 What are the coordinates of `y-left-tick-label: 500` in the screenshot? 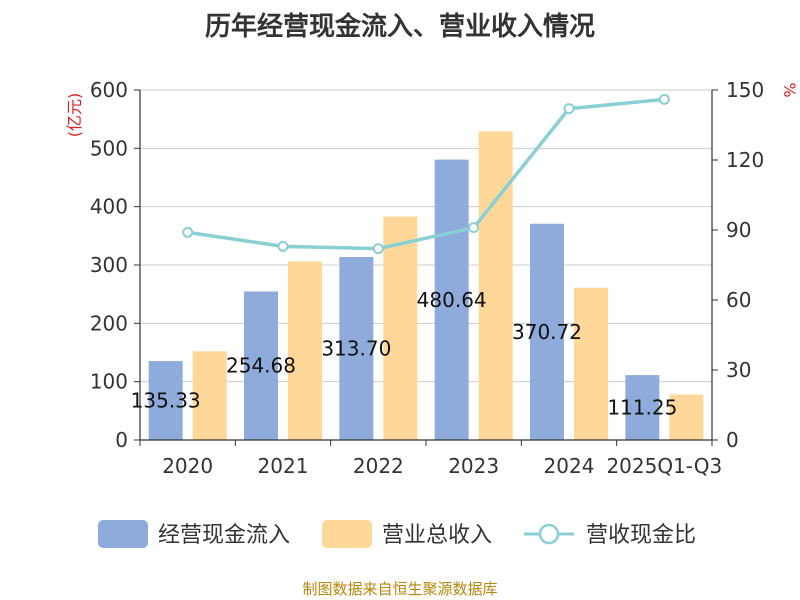 It's located at (109, 148).